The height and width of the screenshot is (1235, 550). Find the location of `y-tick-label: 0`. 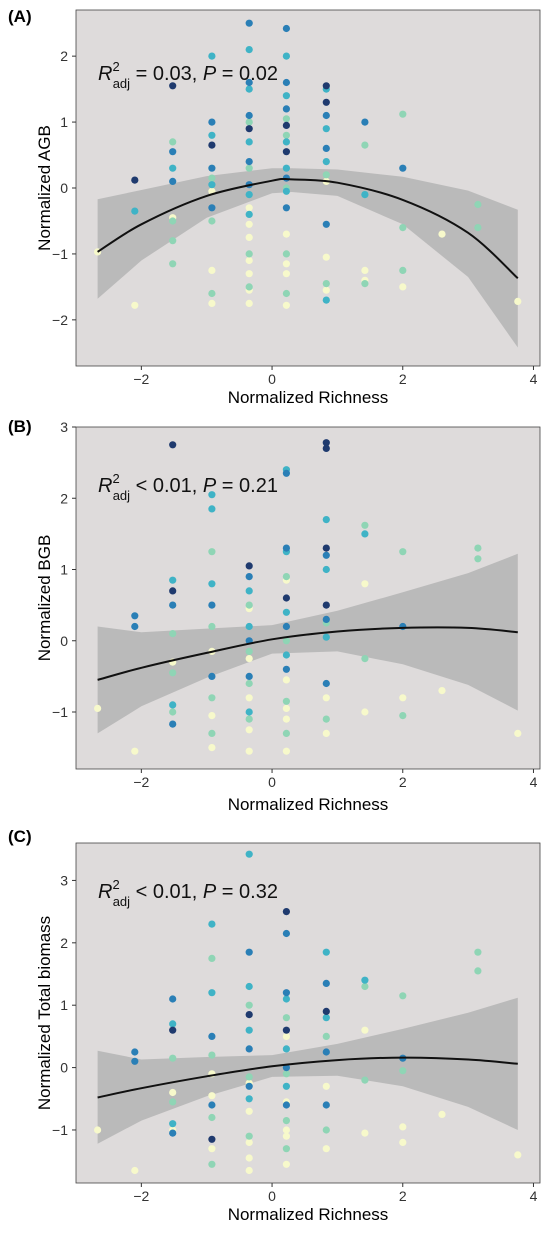

y-tick-label: 0 is located at coordinates (64, 641).